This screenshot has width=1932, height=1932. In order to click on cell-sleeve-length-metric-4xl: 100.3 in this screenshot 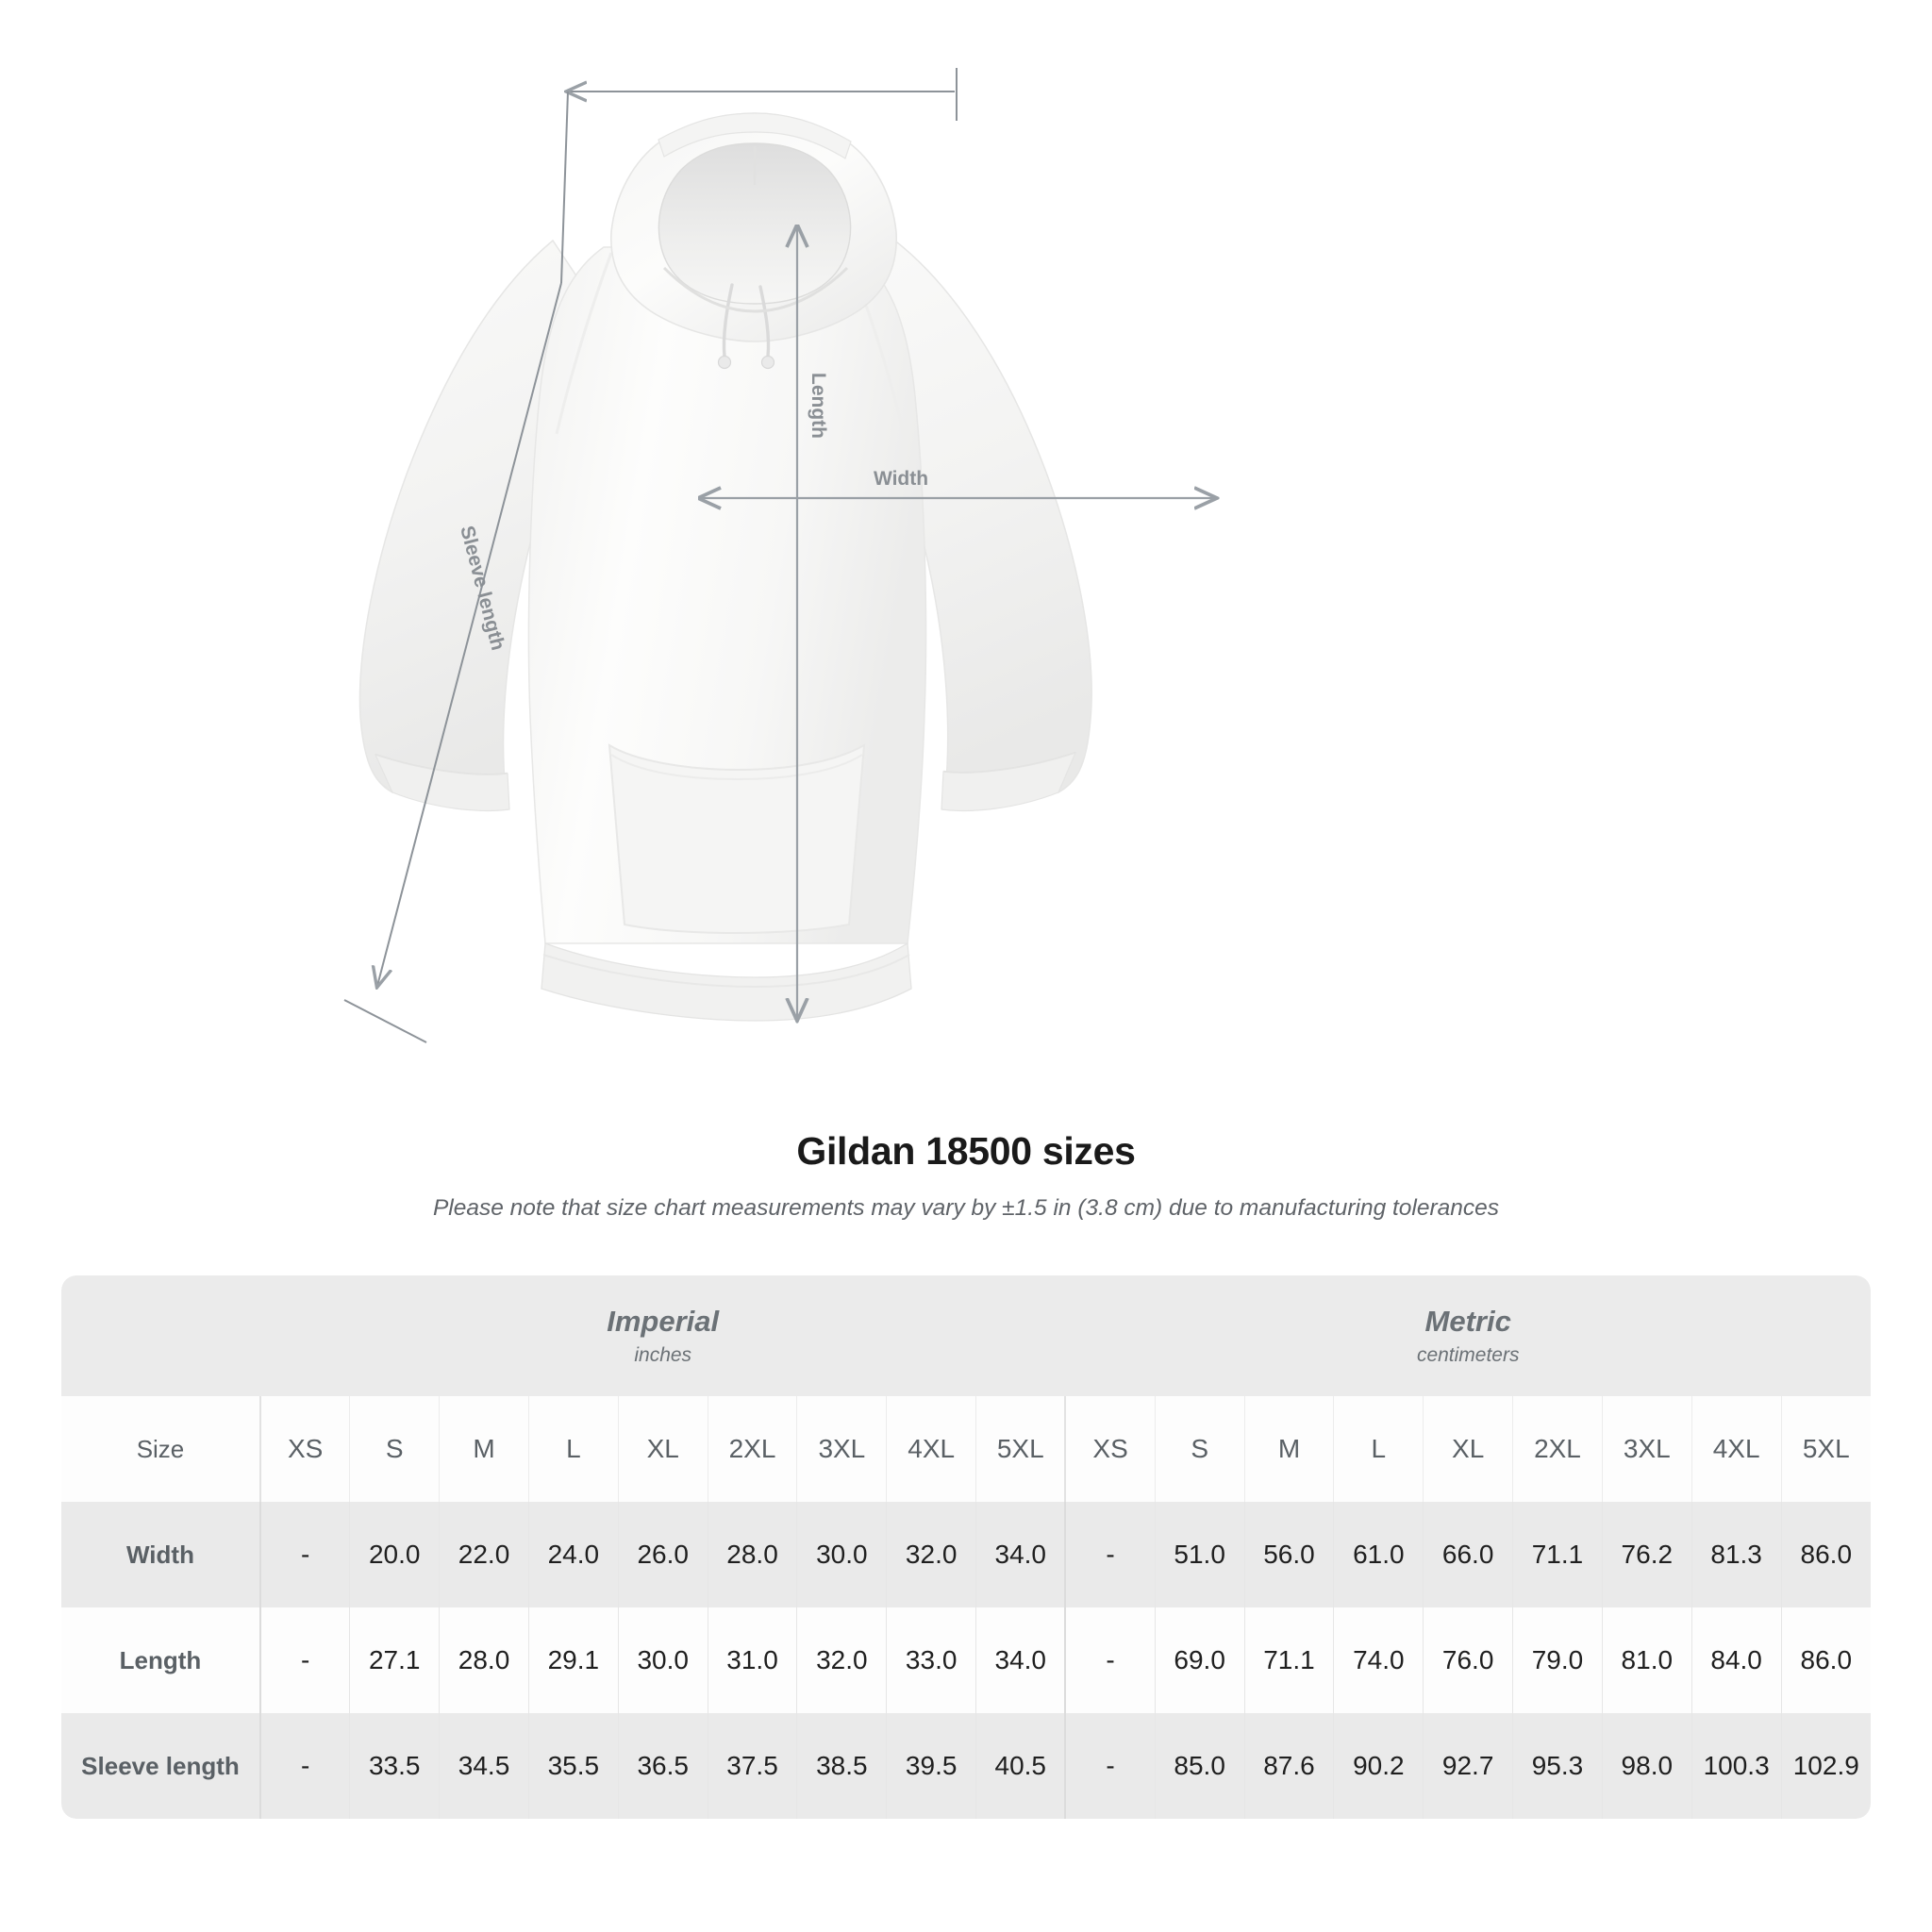, I will do `click(1736, 1766)`.